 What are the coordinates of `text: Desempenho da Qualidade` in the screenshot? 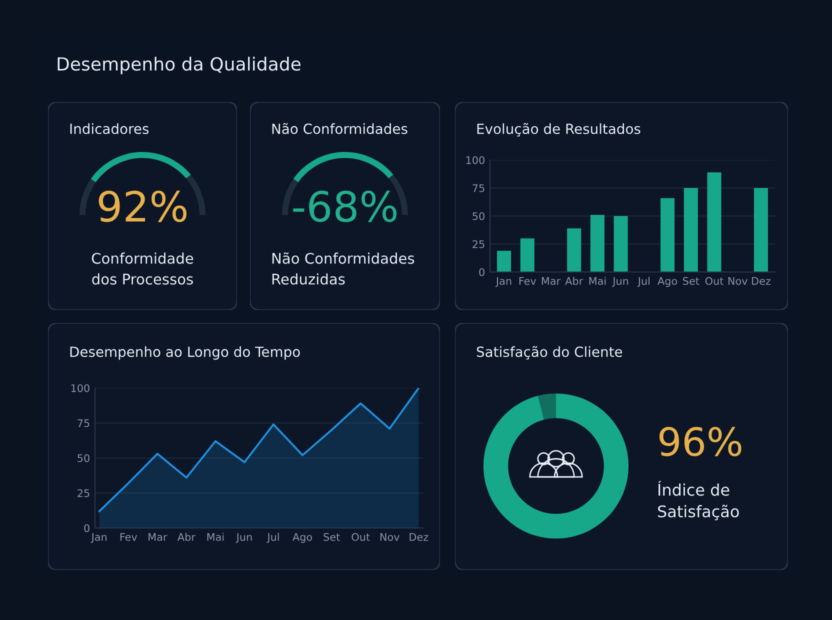 It's located at (179, 65).